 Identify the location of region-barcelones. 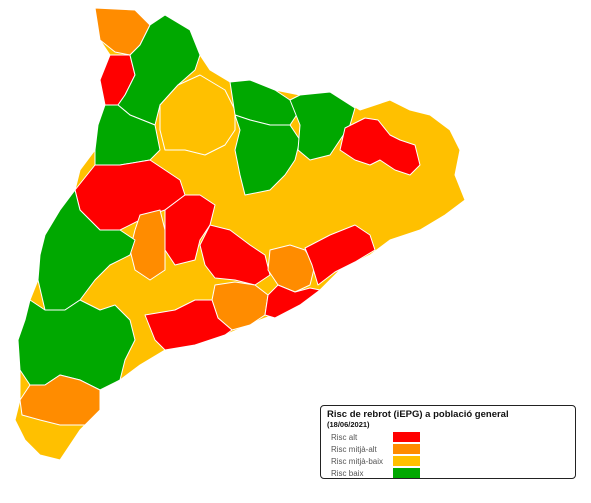
(292, 301).